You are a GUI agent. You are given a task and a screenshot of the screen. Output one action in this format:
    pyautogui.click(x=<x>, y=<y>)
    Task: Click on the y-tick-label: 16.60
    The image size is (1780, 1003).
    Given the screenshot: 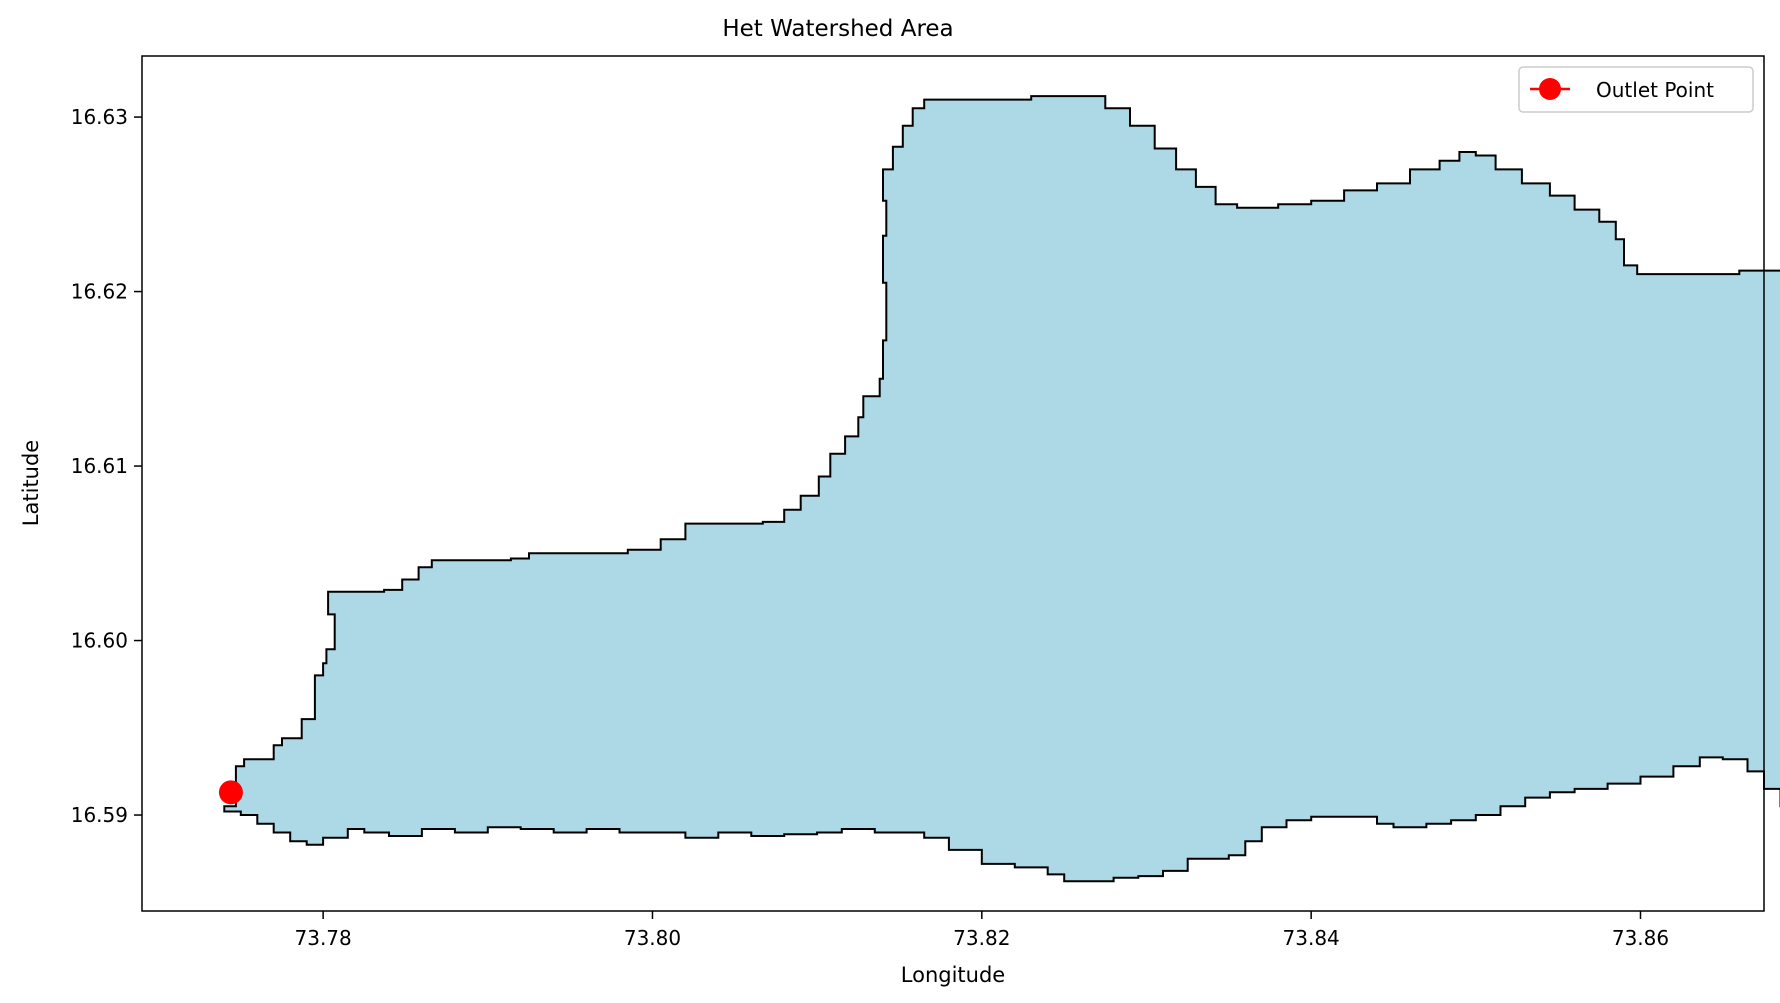 What is the action you would take?
    pyautogui.click(x=99, y=641)
    